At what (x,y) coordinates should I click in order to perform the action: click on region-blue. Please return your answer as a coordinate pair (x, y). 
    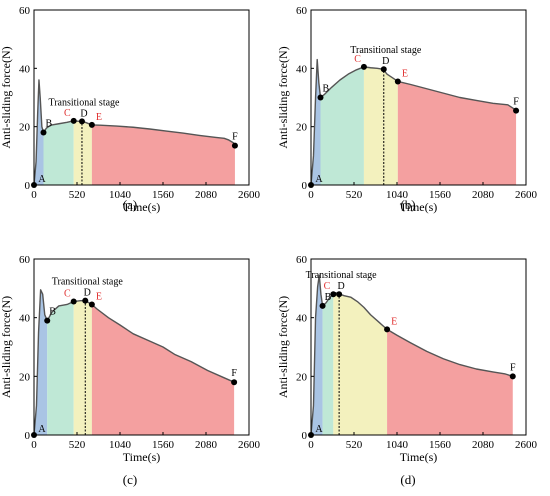
    Looking at the image, I should click on (316, 122).